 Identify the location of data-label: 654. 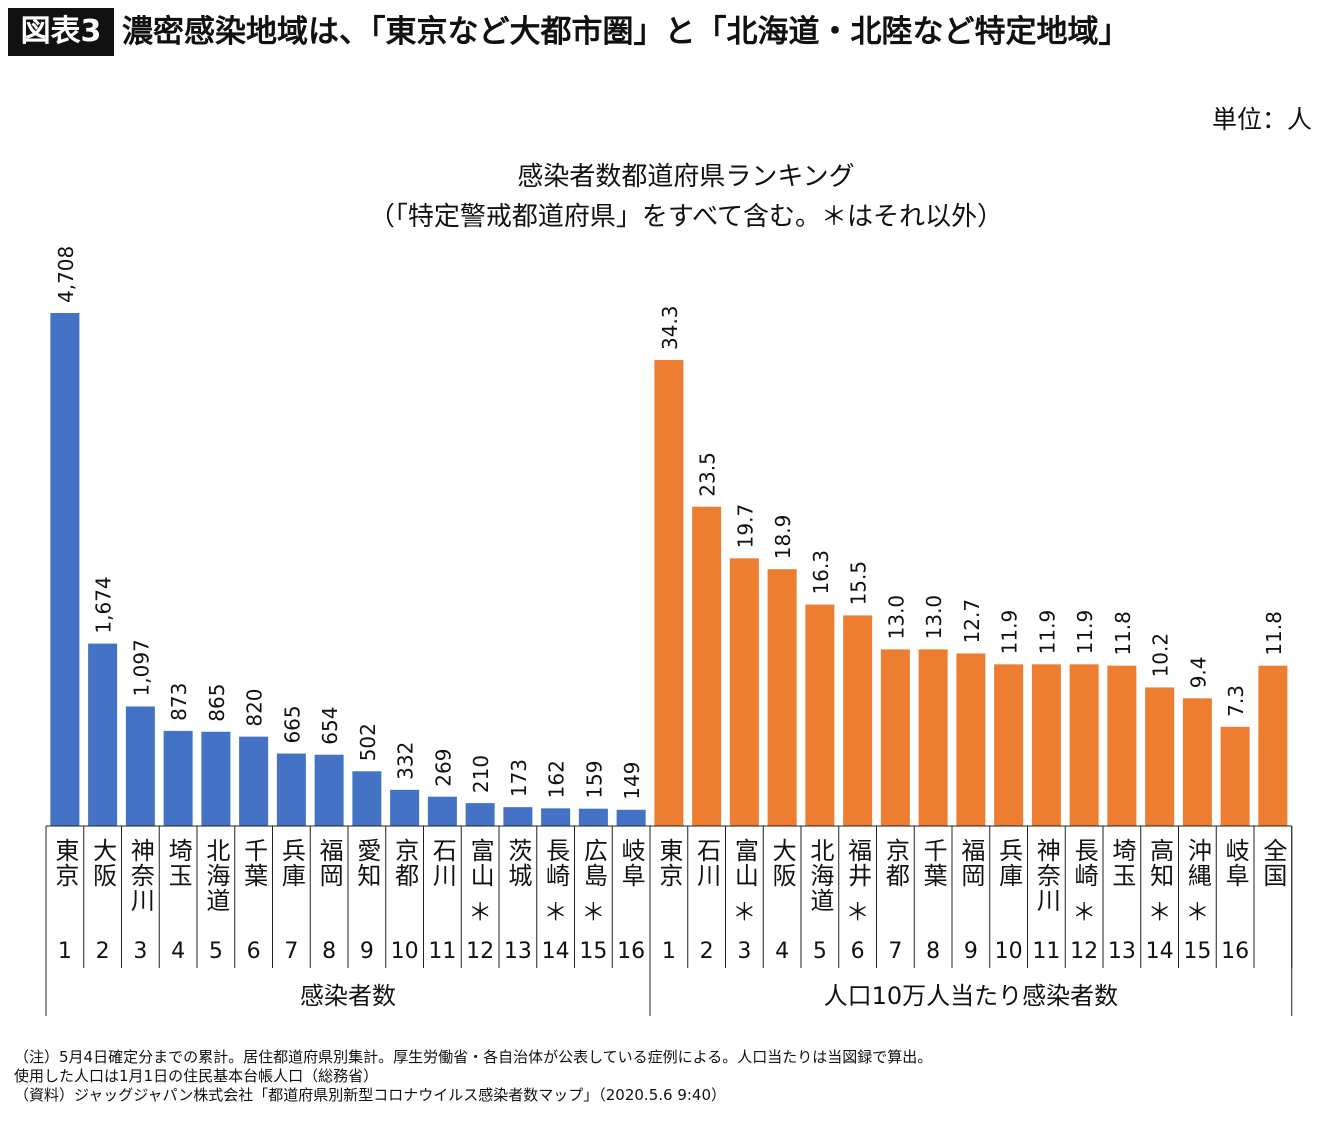
(330, 726).